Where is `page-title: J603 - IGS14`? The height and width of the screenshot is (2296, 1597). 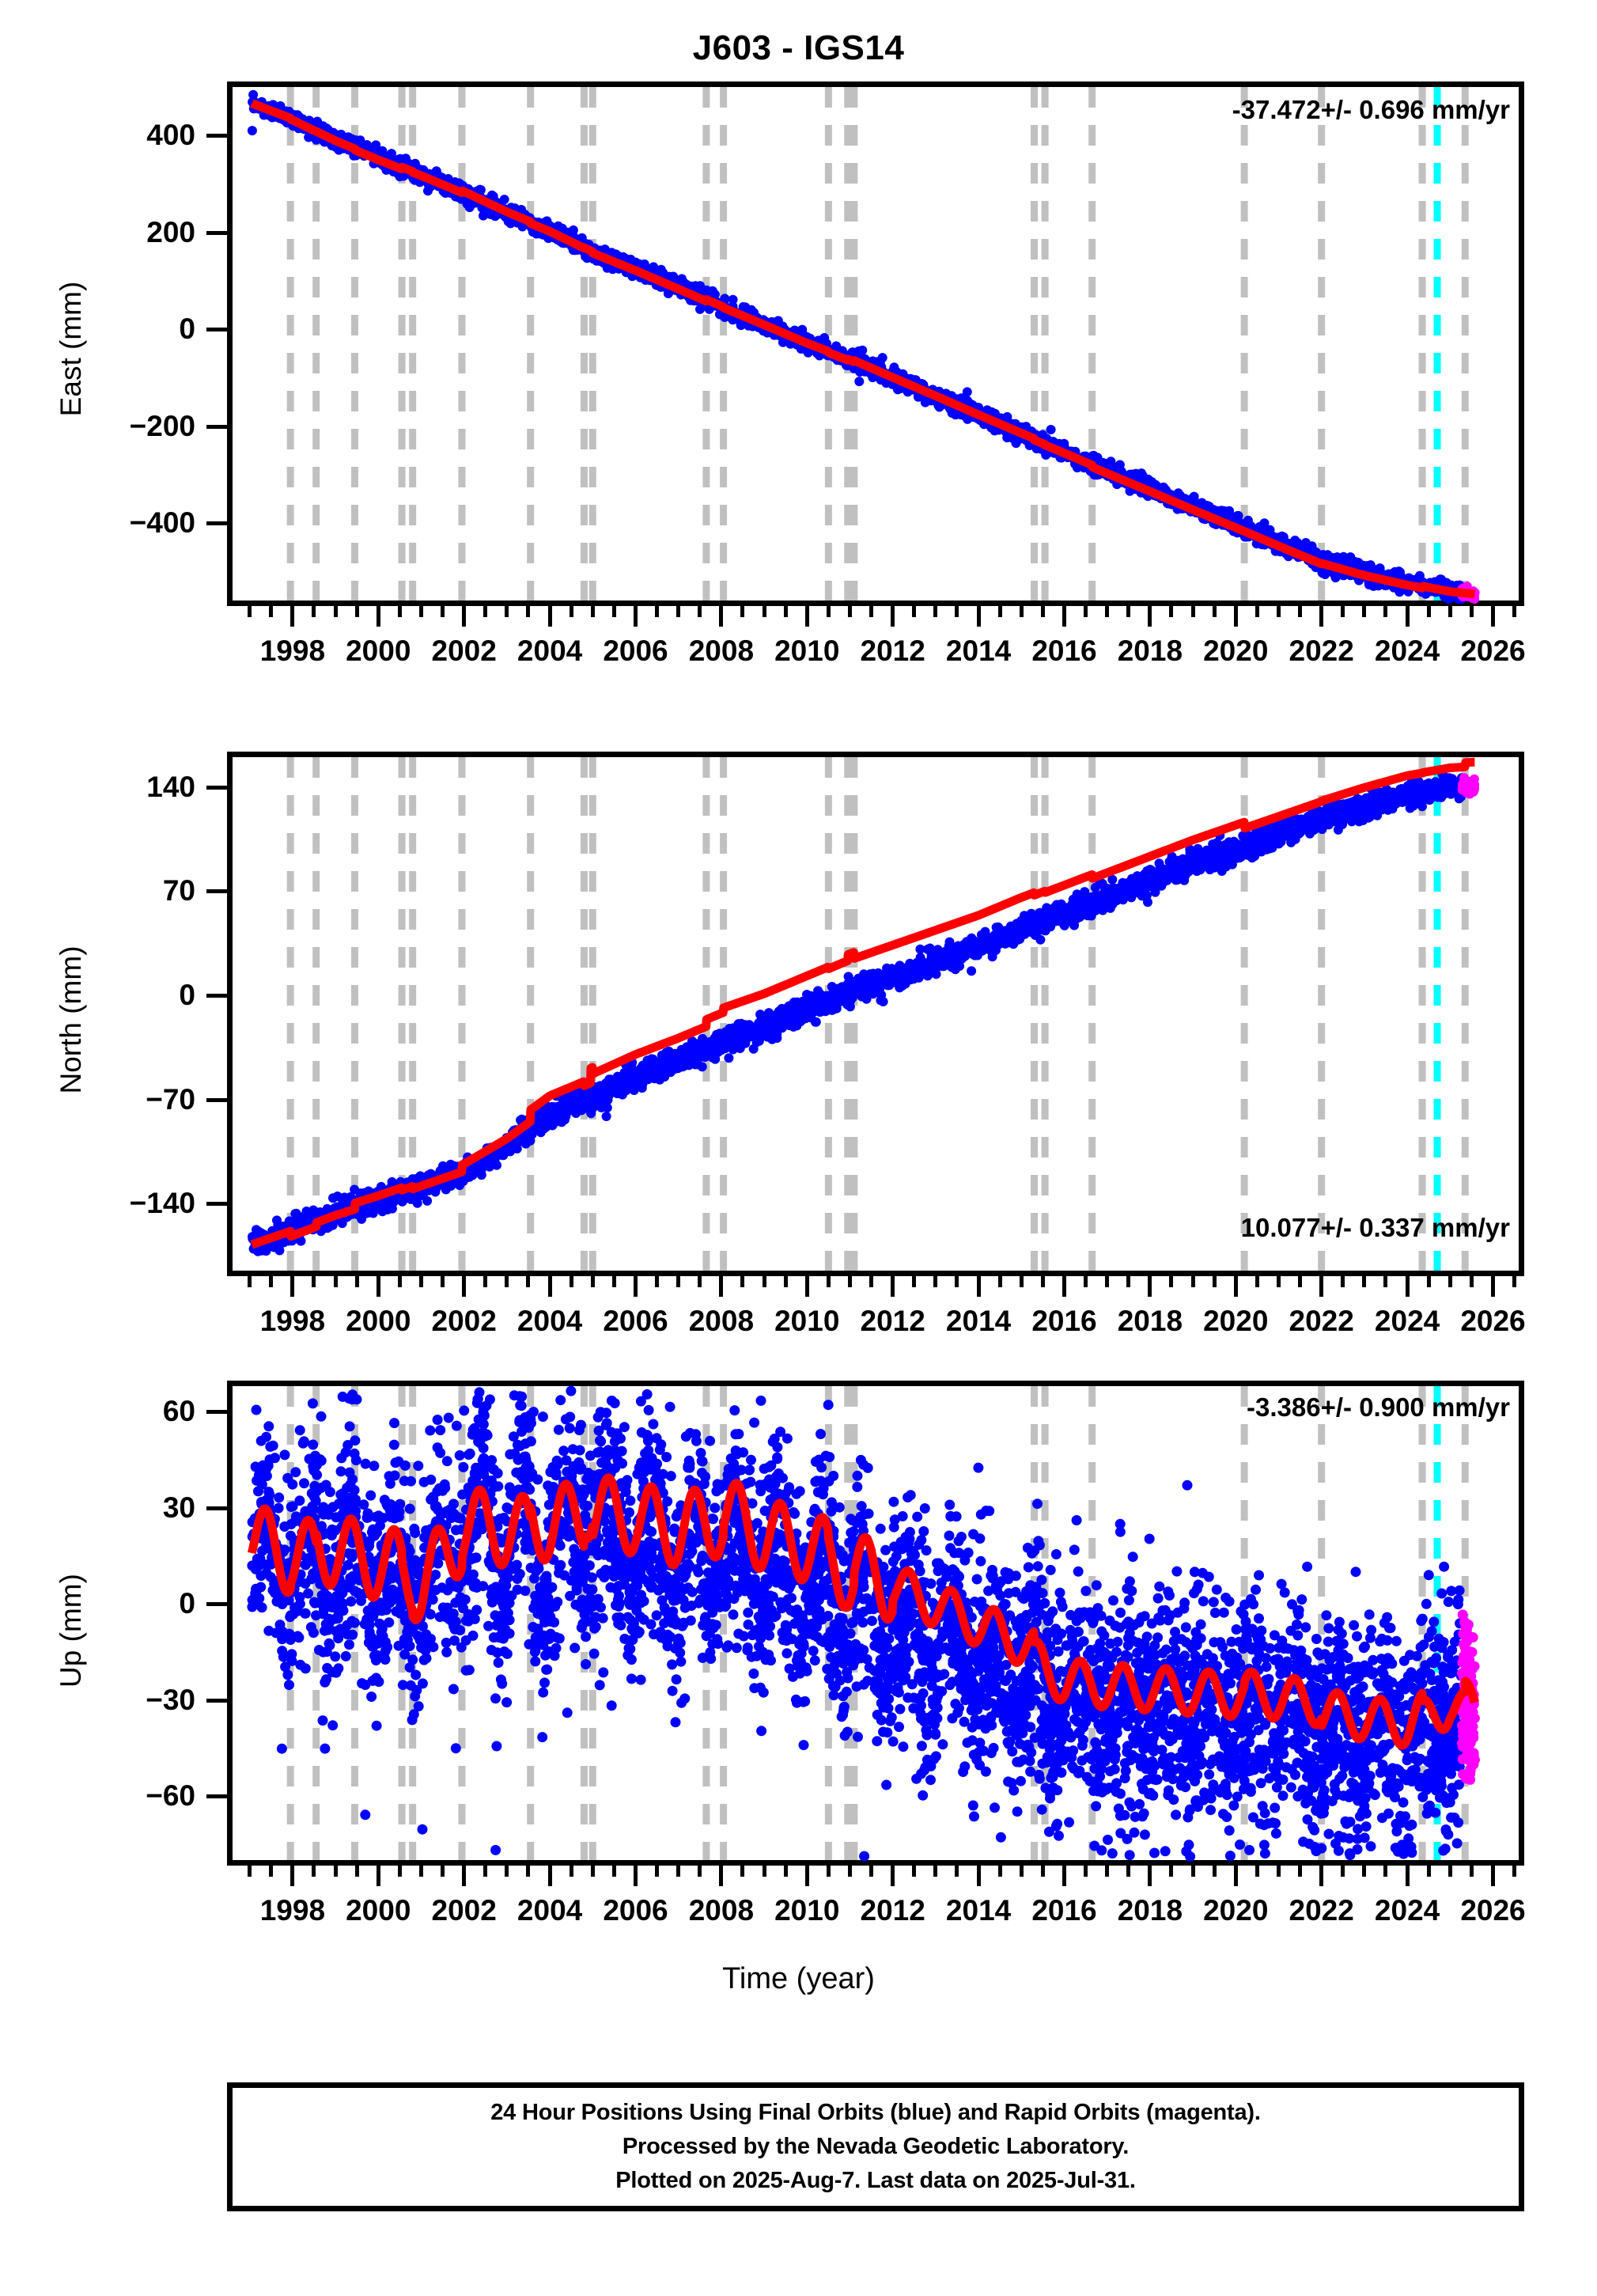 page-title: J603 - IGS14 is located at coordinates (798, 47).